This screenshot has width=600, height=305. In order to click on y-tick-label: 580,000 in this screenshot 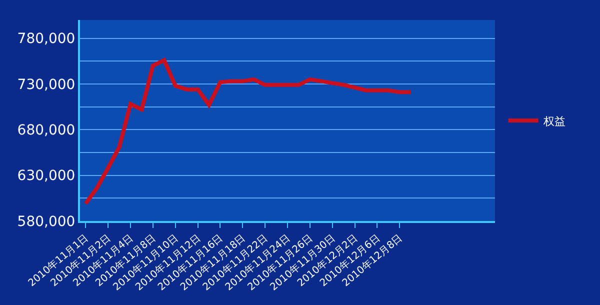, I will do `click(46, 222)`.